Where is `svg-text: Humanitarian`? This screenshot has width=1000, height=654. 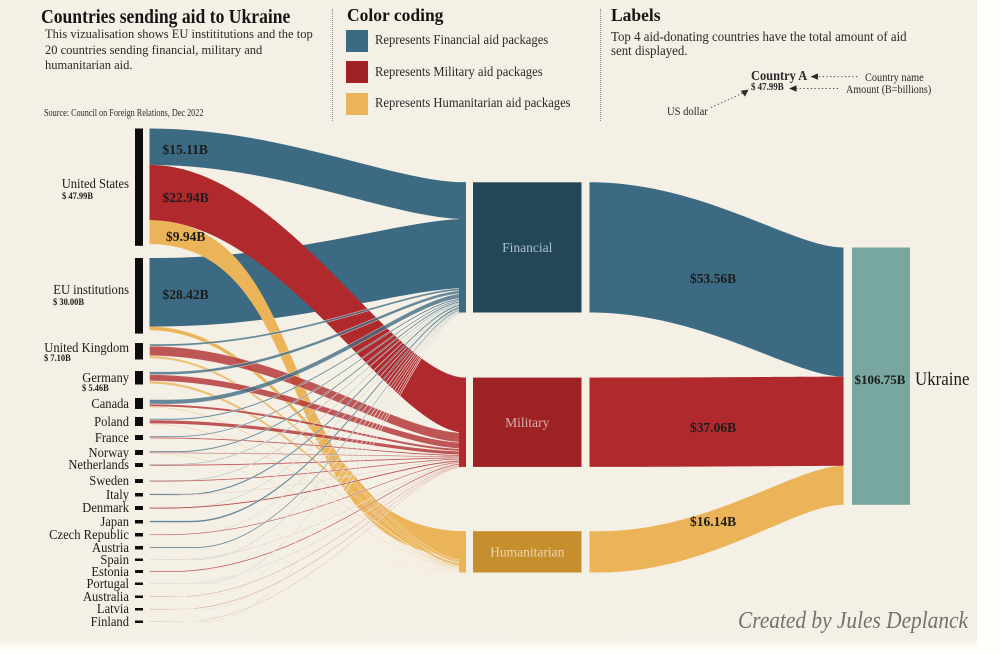
svg-text: Humanitarian is located at coordinates (527, 551).